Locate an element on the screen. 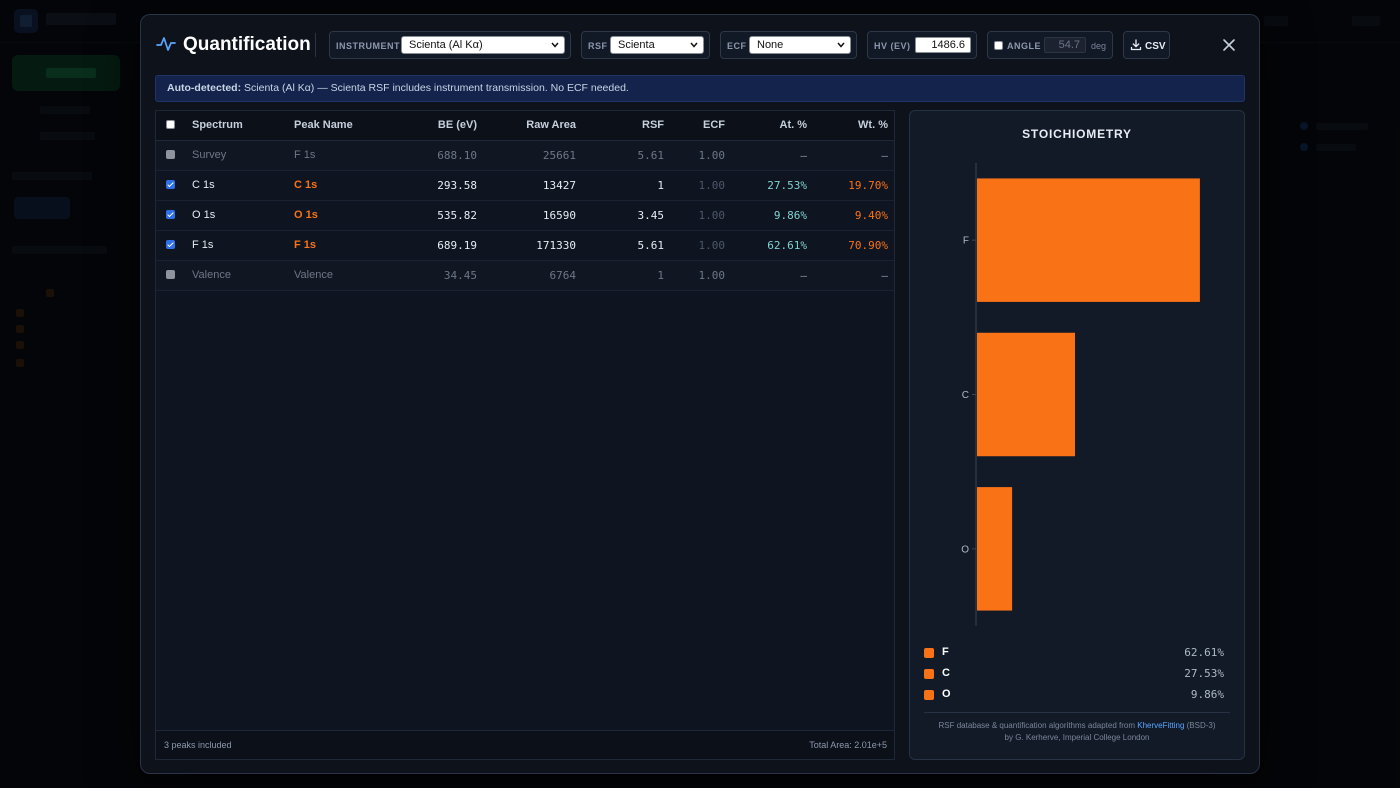 This screenshot has height=788, width=1400. legend-value: 9.86% is located at coordinates (1207, 694).